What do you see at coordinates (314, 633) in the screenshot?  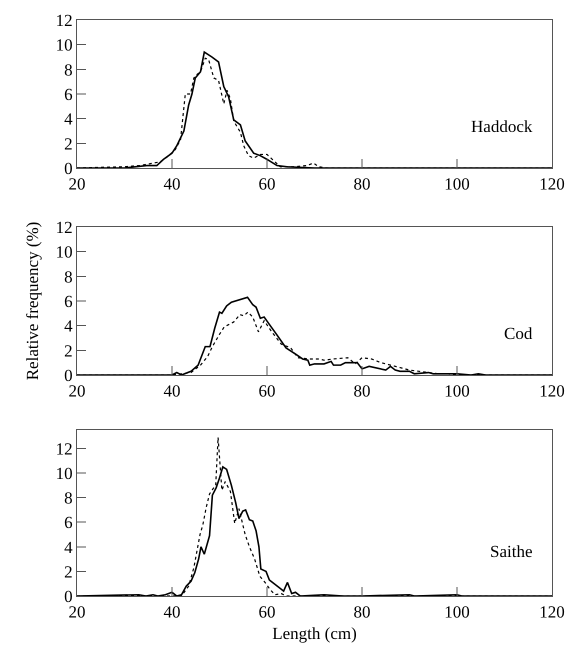 I see `x-axis-title: Length (cm)` at bounding box center [314, 633].